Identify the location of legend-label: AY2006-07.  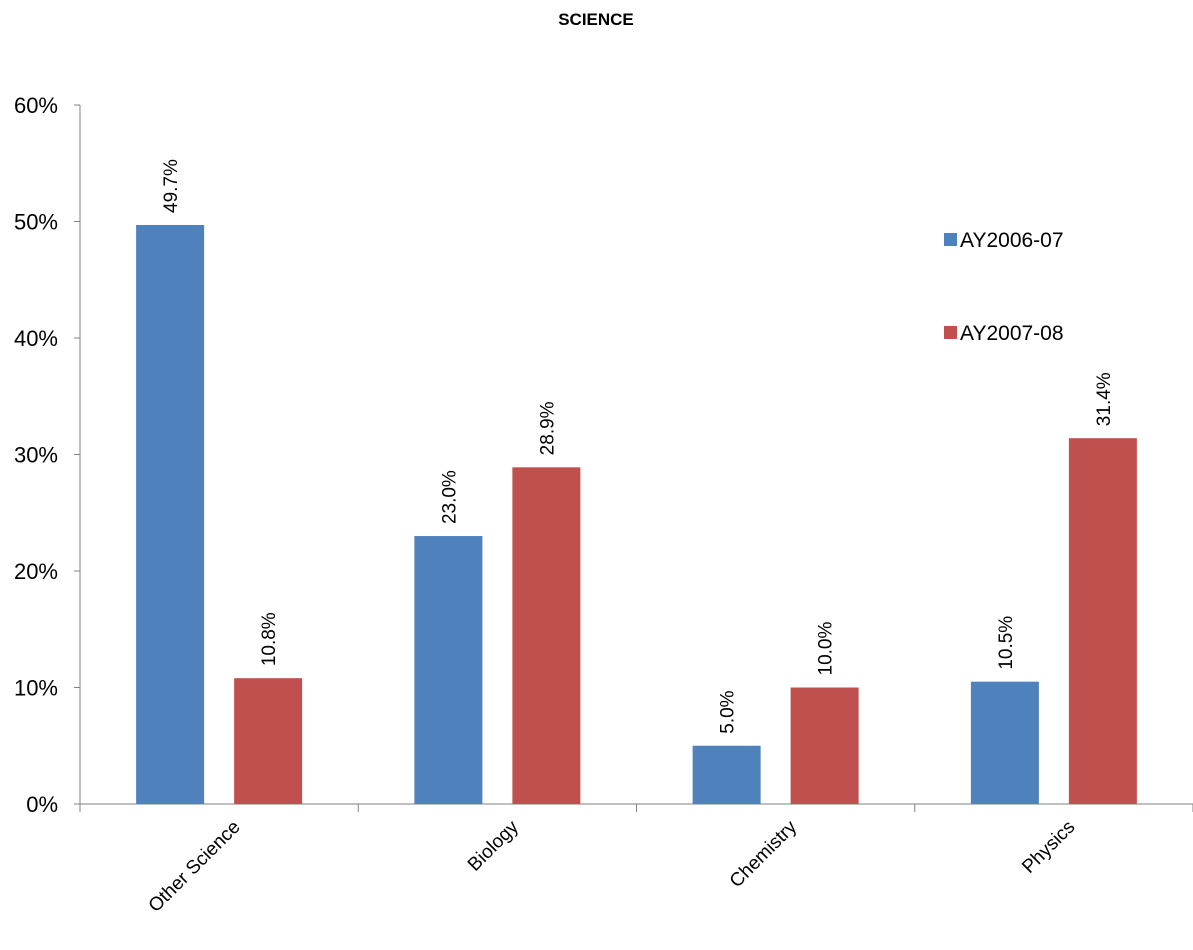
(1012, 240).